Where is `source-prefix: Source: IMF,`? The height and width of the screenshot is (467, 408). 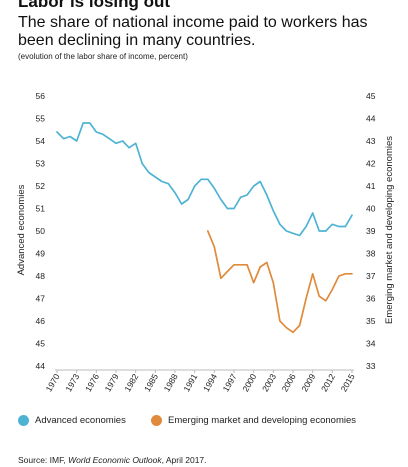 source-prefix: Source: IMF, is located at coordinates (43, 460).